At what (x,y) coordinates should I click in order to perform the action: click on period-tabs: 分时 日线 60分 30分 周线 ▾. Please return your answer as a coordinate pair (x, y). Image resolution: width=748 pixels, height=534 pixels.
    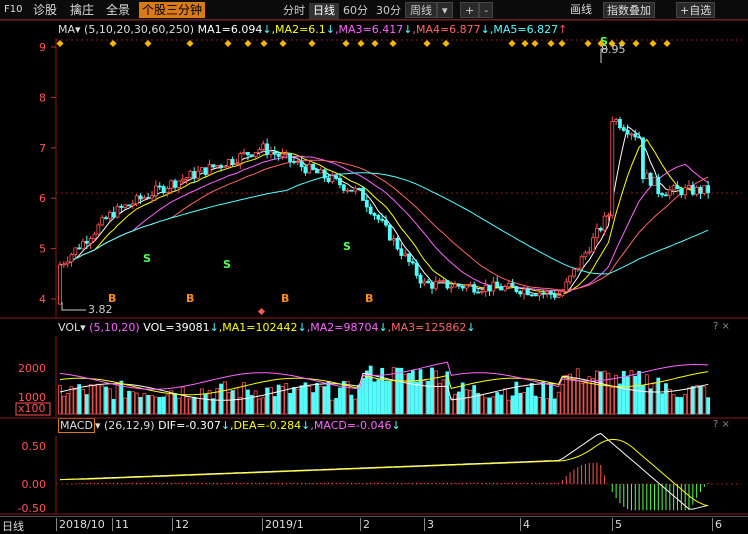
    Looking at the image, I should click on (366, 10).